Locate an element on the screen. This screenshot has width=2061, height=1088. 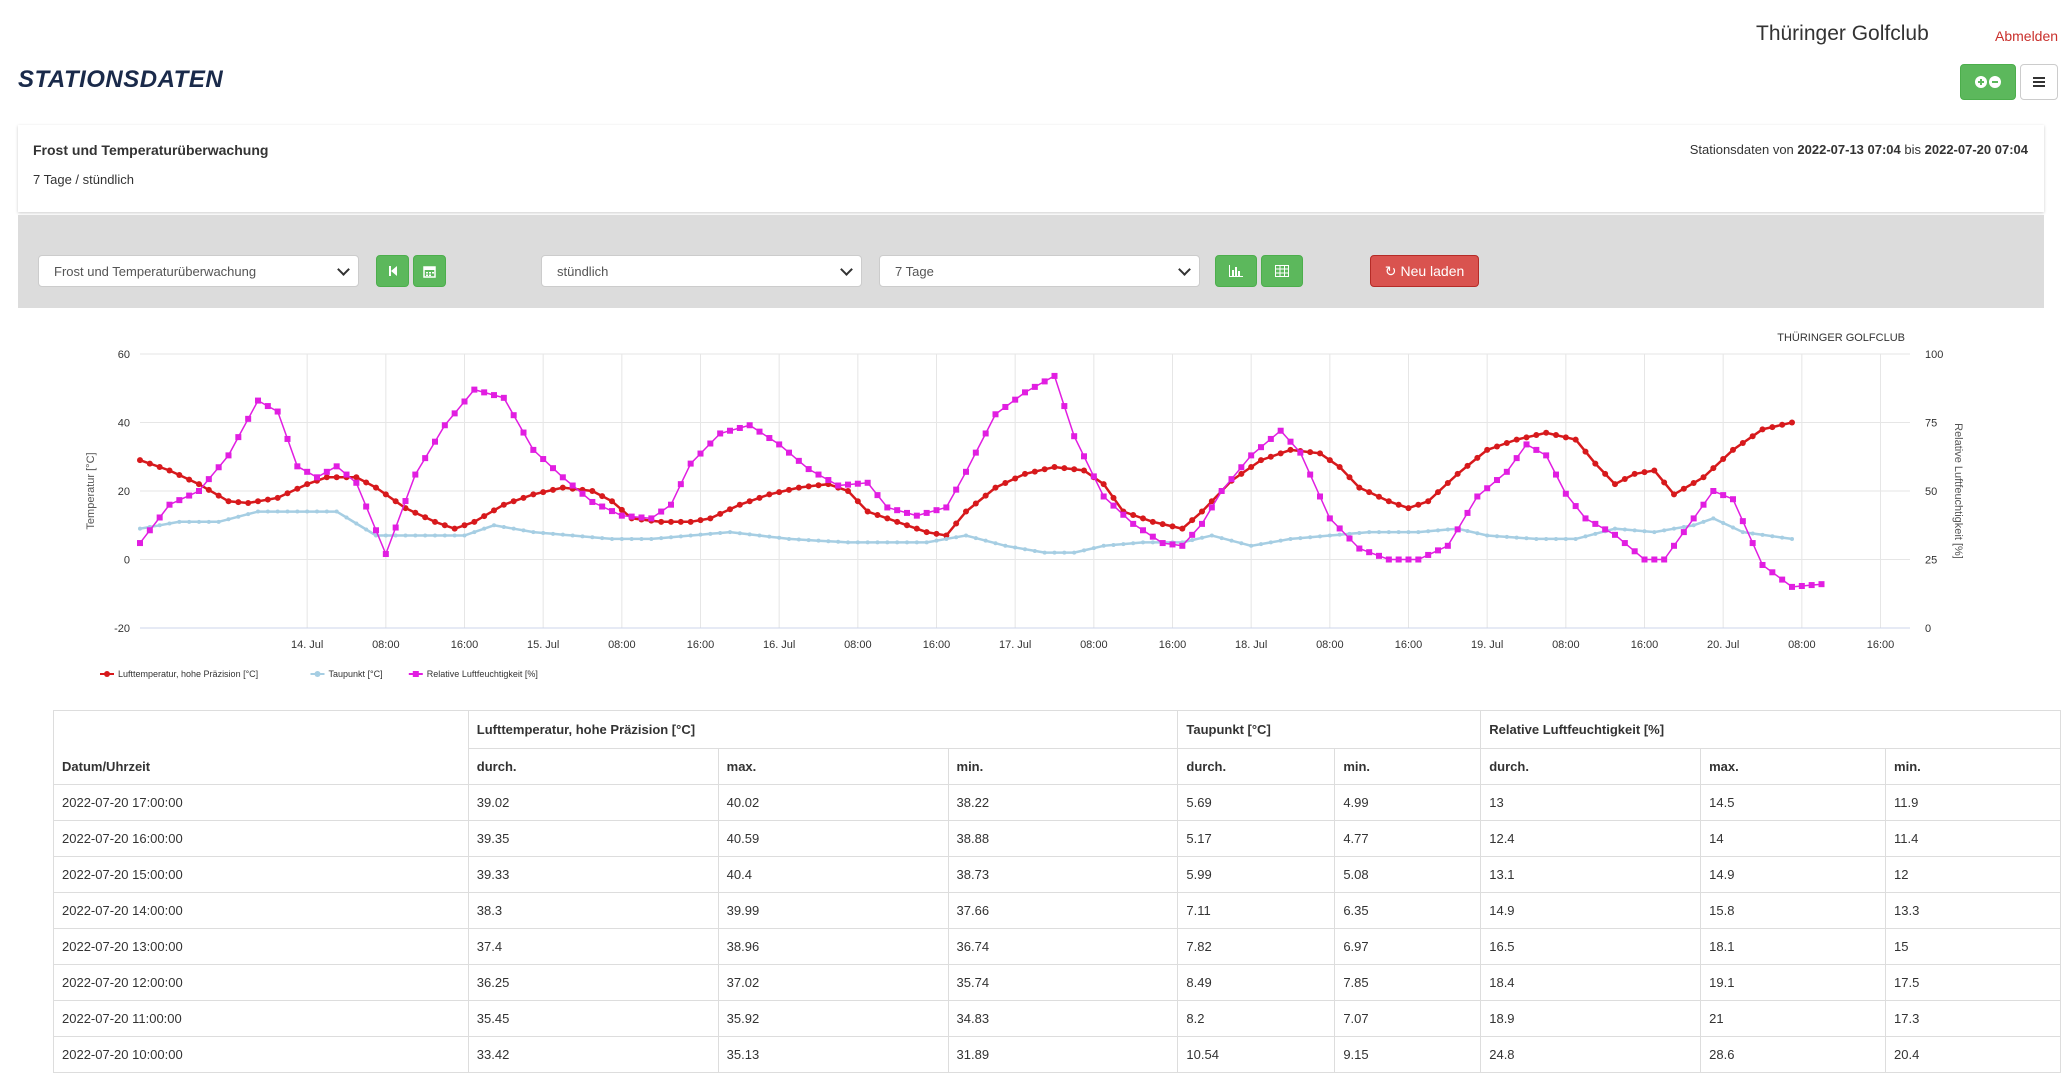
hum-avg-header: durch. is located at coordinates (1591, 766).